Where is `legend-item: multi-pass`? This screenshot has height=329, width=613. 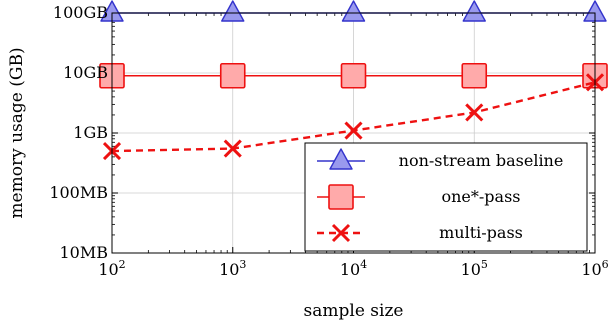
legend-item: multi-pass is located at coordinates (420, 233).